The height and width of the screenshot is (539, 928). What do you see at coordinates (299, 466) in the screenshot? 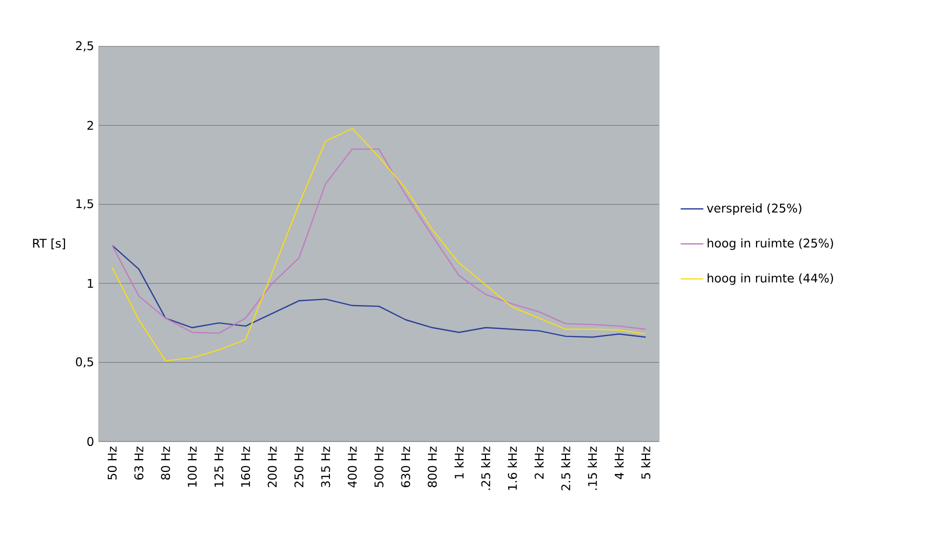
I see `x-tick-label: 250 Hz` at bounding box center [299, 466].